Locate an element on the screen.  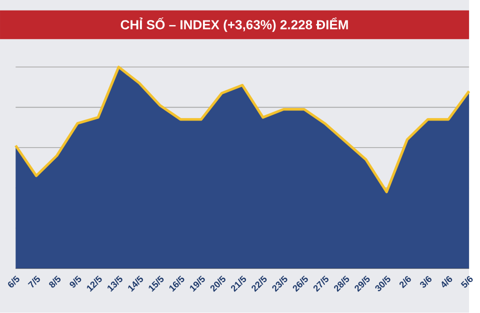
x-tick-label: 8/5 is located at coordinates (55, 282).